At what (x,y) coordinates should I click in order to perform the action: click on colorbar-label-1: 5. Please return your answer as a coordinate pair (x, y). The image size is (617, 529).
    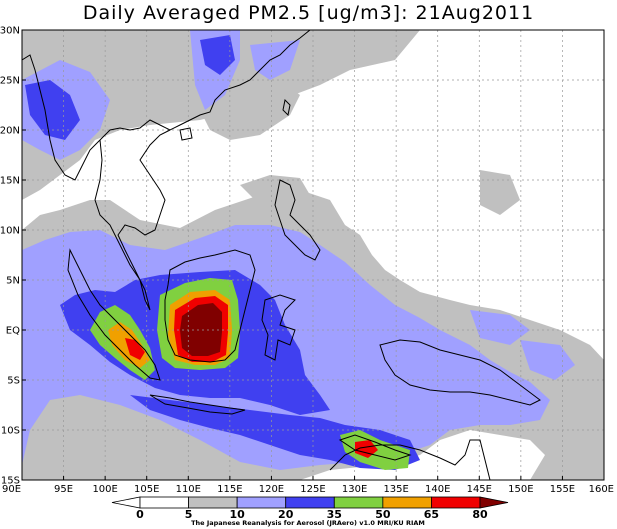
    Looking at the image, I should click on (189, 514).